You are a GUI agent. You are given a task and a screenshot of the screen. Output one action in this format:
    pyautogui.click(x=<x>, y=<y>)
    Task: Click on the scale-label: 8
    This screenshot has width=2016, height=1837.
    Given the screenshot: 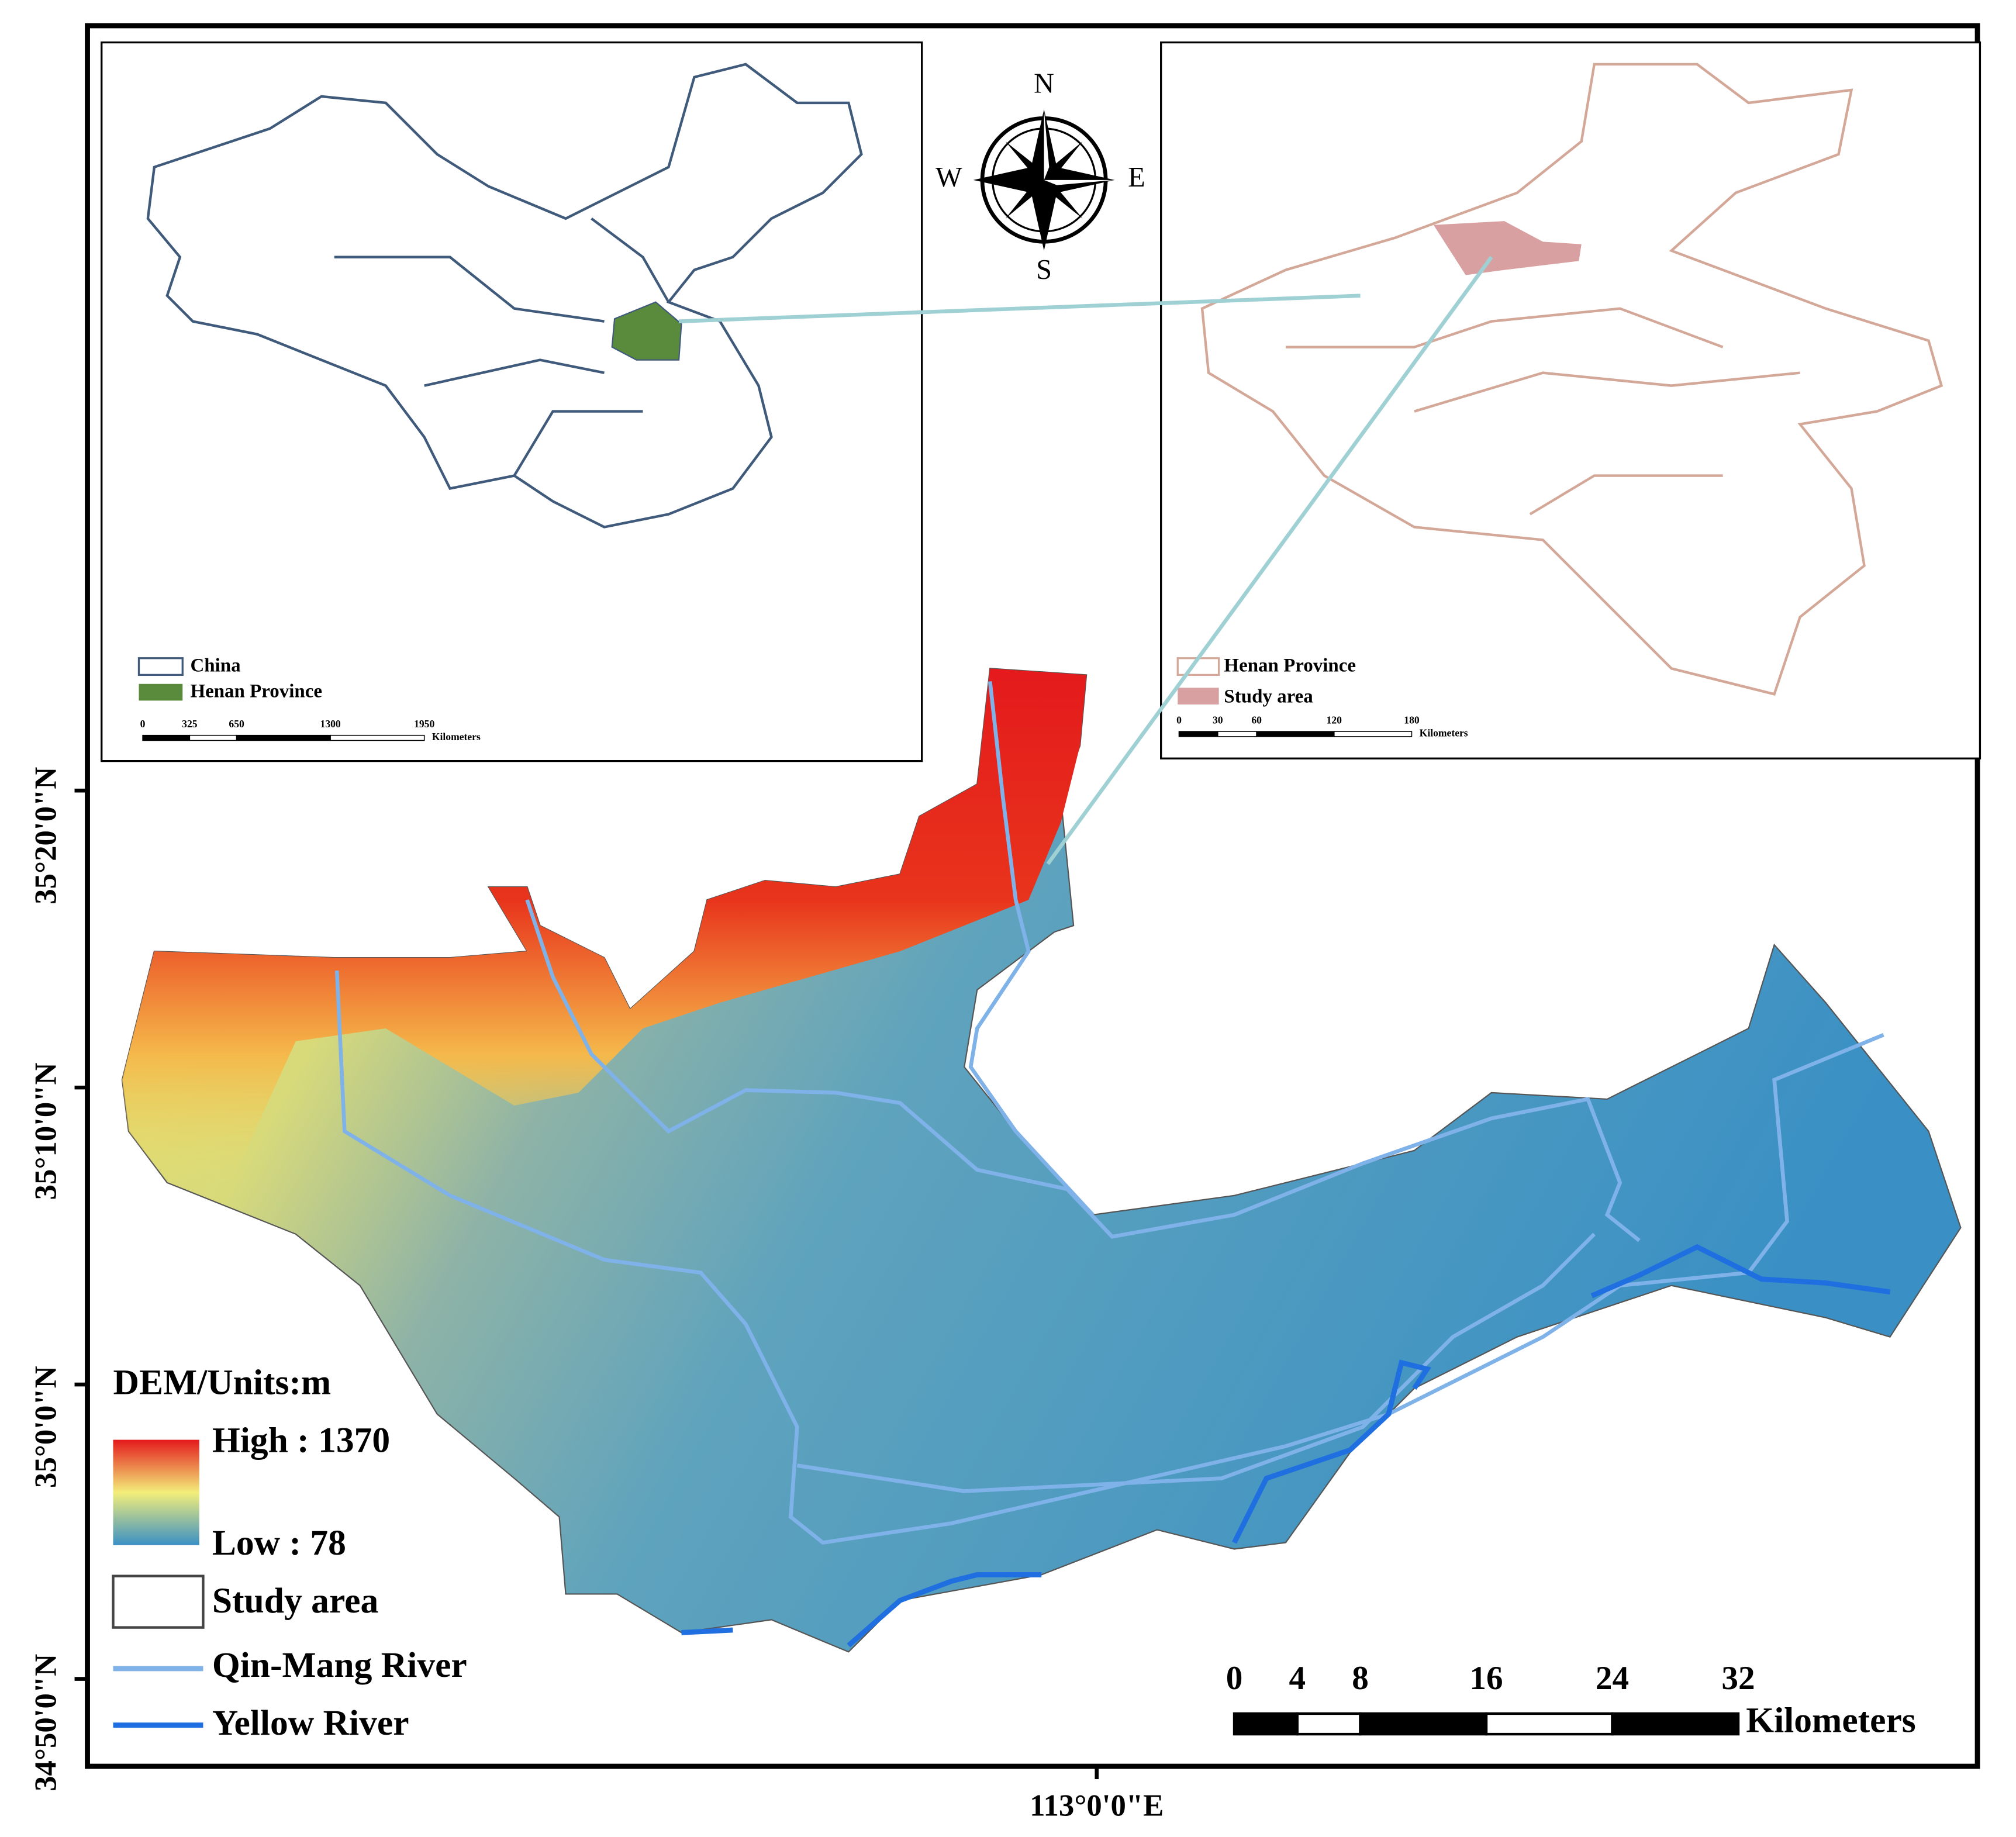 What is the action you would take?
    pyautogui.click(x=1360, y=1678)
    